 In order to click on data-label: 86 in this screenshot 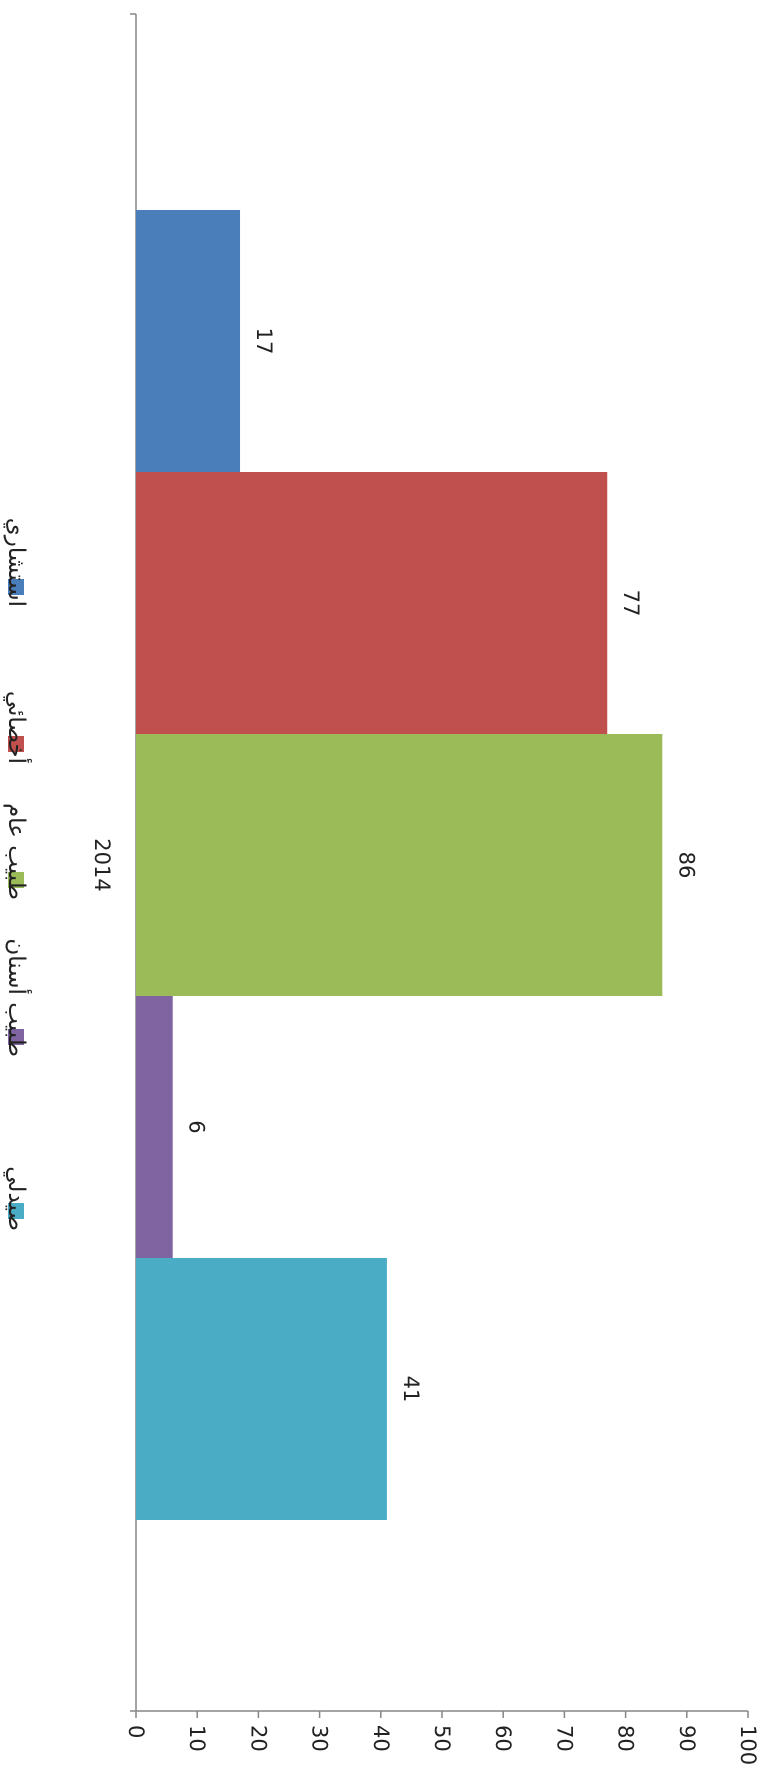, I will do `click(686, 865)`.